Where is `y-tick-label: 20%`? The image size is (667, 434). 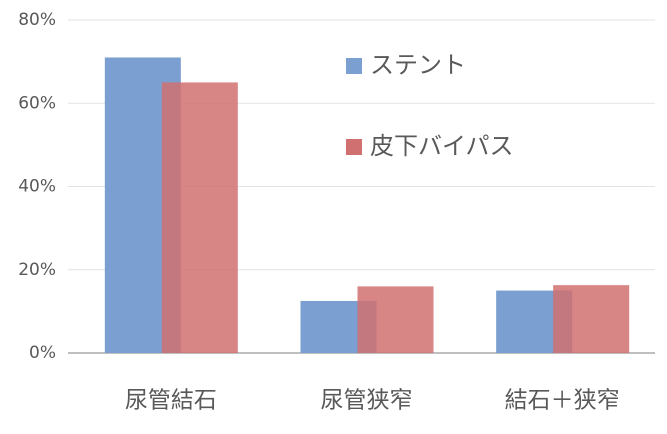 y-tick-label: 20% is located at coordinates (37, 270).